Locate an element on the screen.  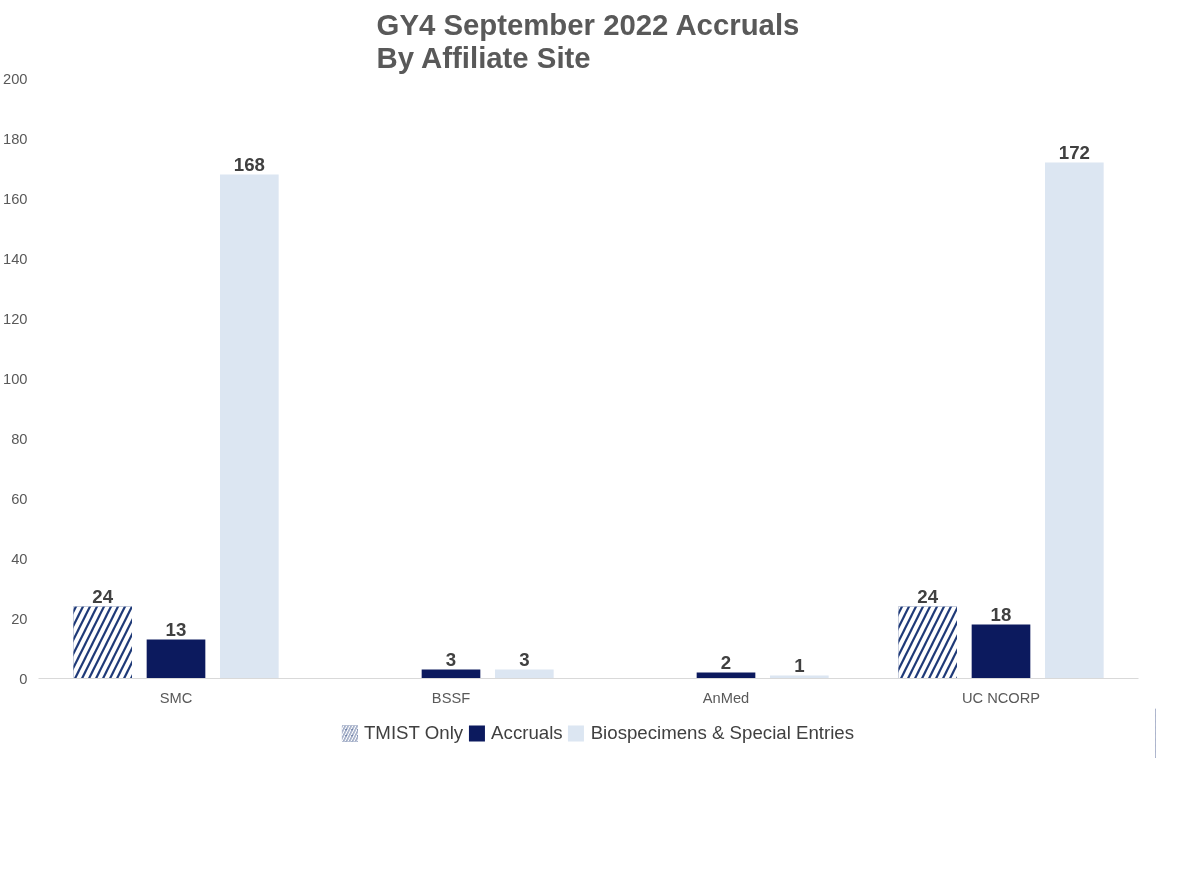
legend-label: Accruals is located at coordinates (527, 733).